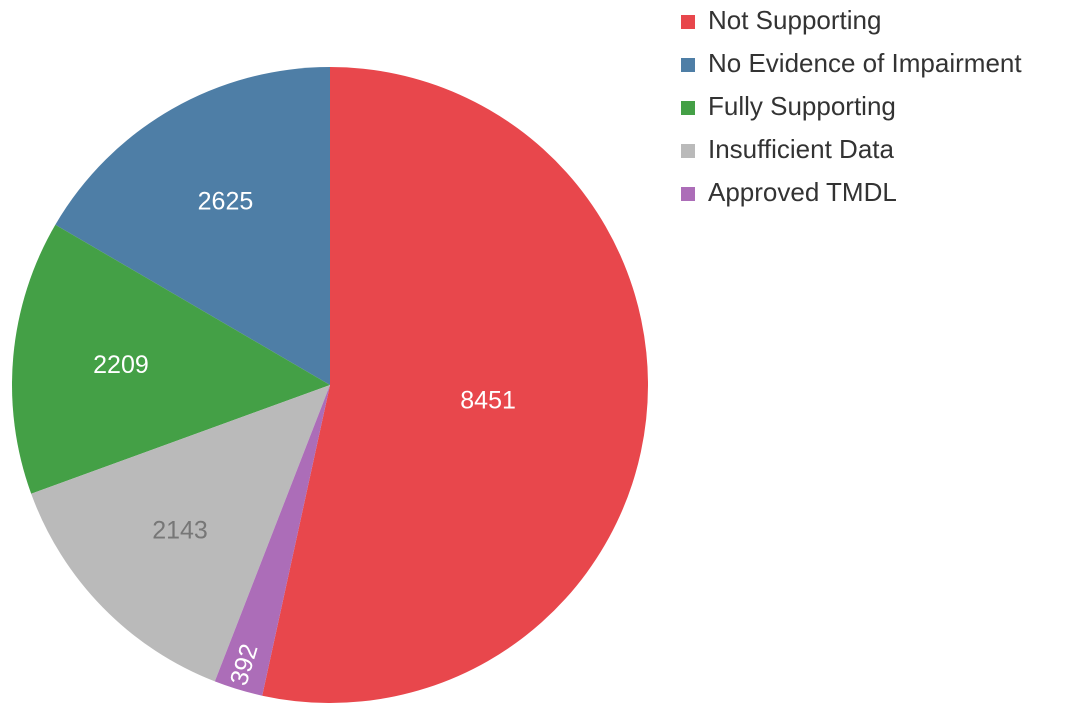 This screenshot has width=1078, height=703. Describe the element at coordinates (865, 63) in the screenshot. I see `legend-text: No Evidence of Impairment` at that location.